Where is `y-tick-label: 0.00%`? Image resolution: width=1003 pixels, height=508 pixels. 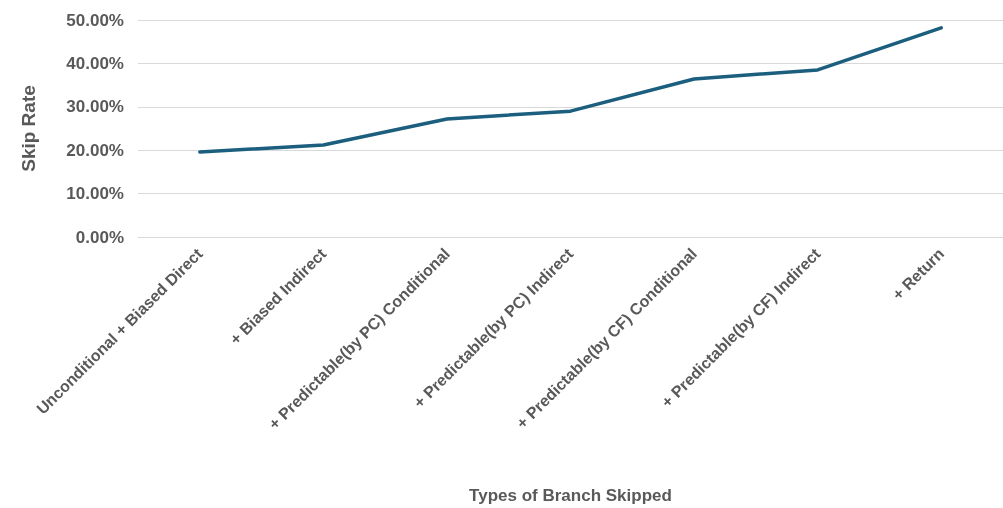 y-tick-label: 0.00% is located at coordinates (99, 237).